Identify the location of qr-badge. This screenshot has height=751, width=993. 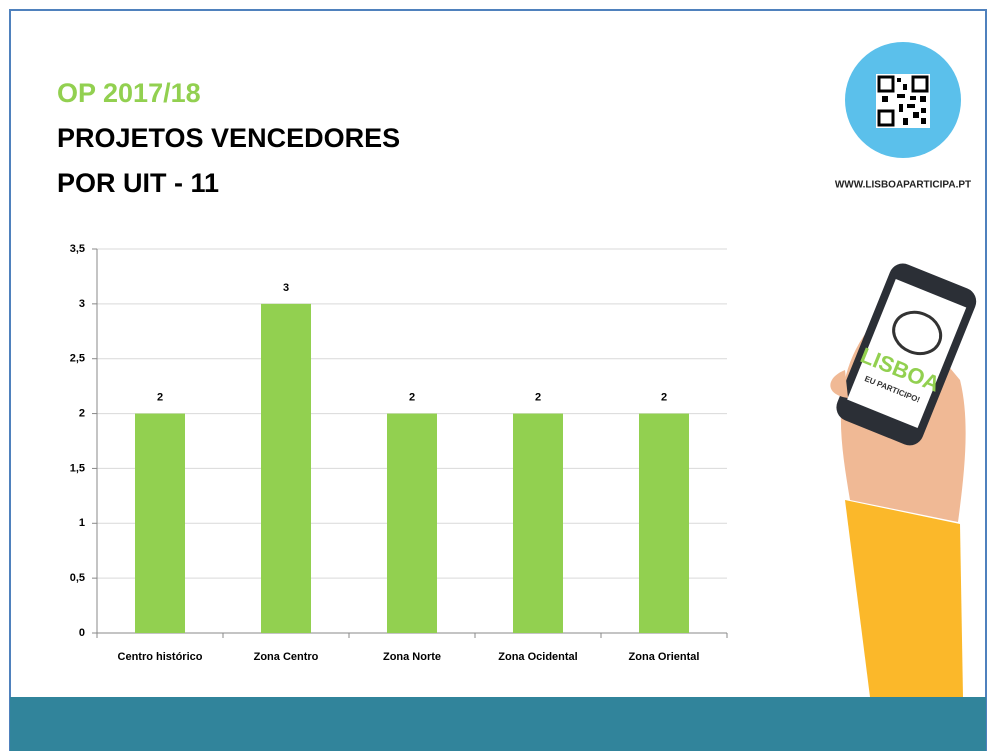
(903, 100).